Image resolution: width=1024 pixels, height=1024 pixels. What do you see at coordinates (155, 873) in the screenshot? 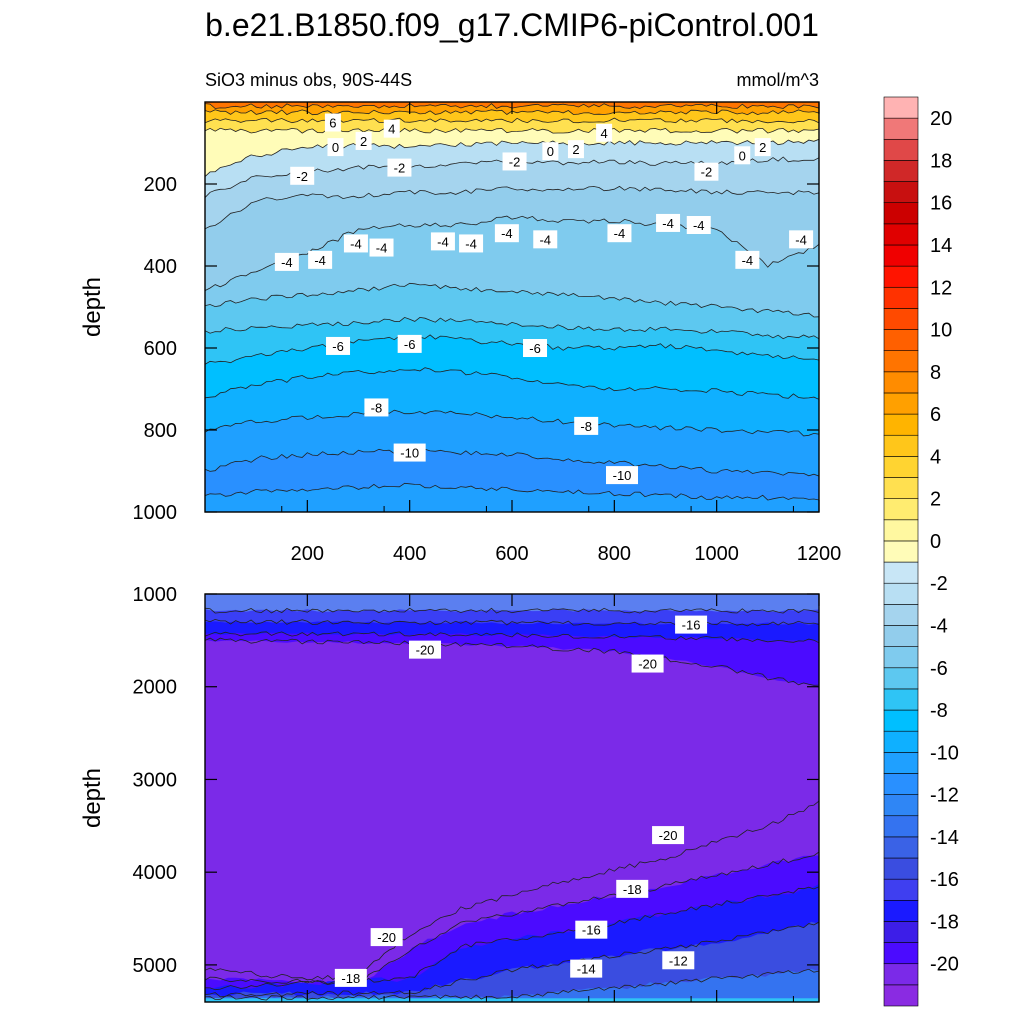
I see `lower-y-tick-label: 4000` at bounding box center [155, 873].